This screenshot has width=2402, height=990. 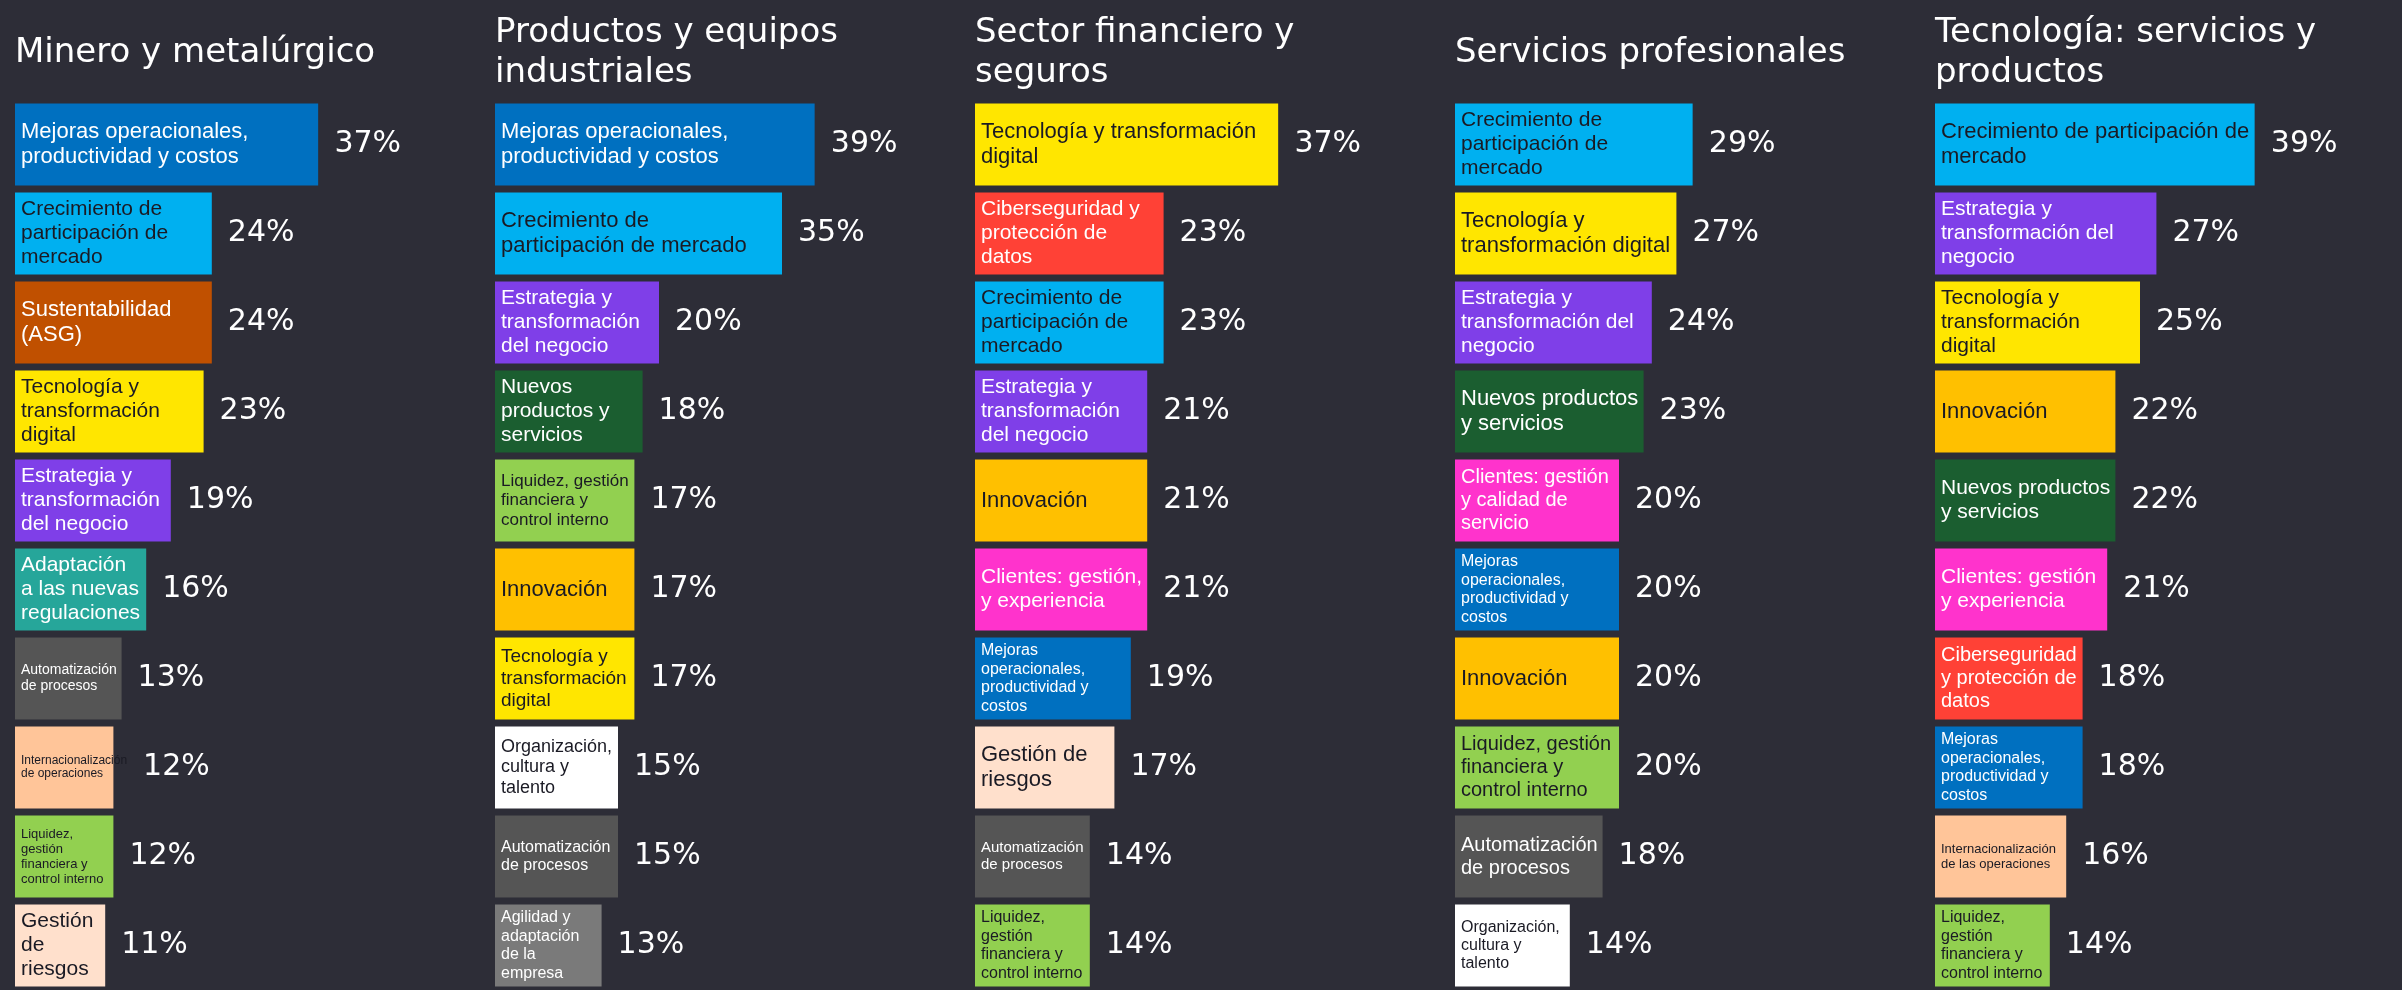 What do you see at coordinates (1651, 50) in the screenshot?
I see `chart-title: Servicios profesionales` at bounding box center [1651, 50].